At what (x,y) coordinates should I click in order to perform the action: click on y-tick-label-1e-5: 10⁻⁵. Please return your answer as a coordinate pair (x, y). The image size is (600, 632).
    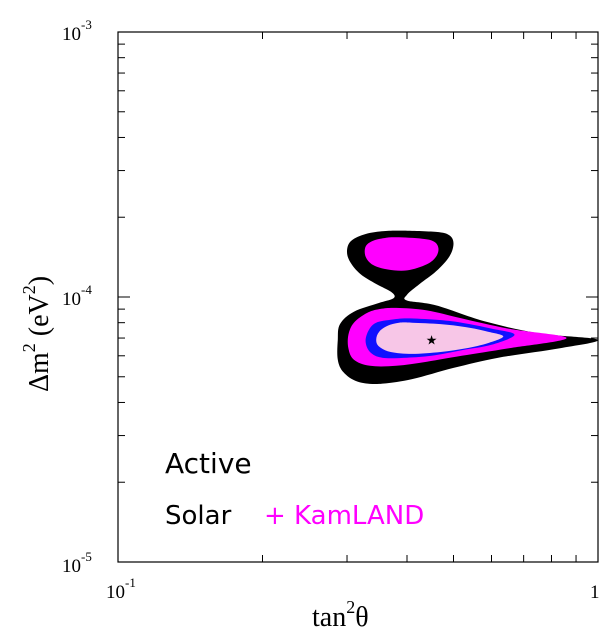
    Looking at the image, I should click on (77, 563).